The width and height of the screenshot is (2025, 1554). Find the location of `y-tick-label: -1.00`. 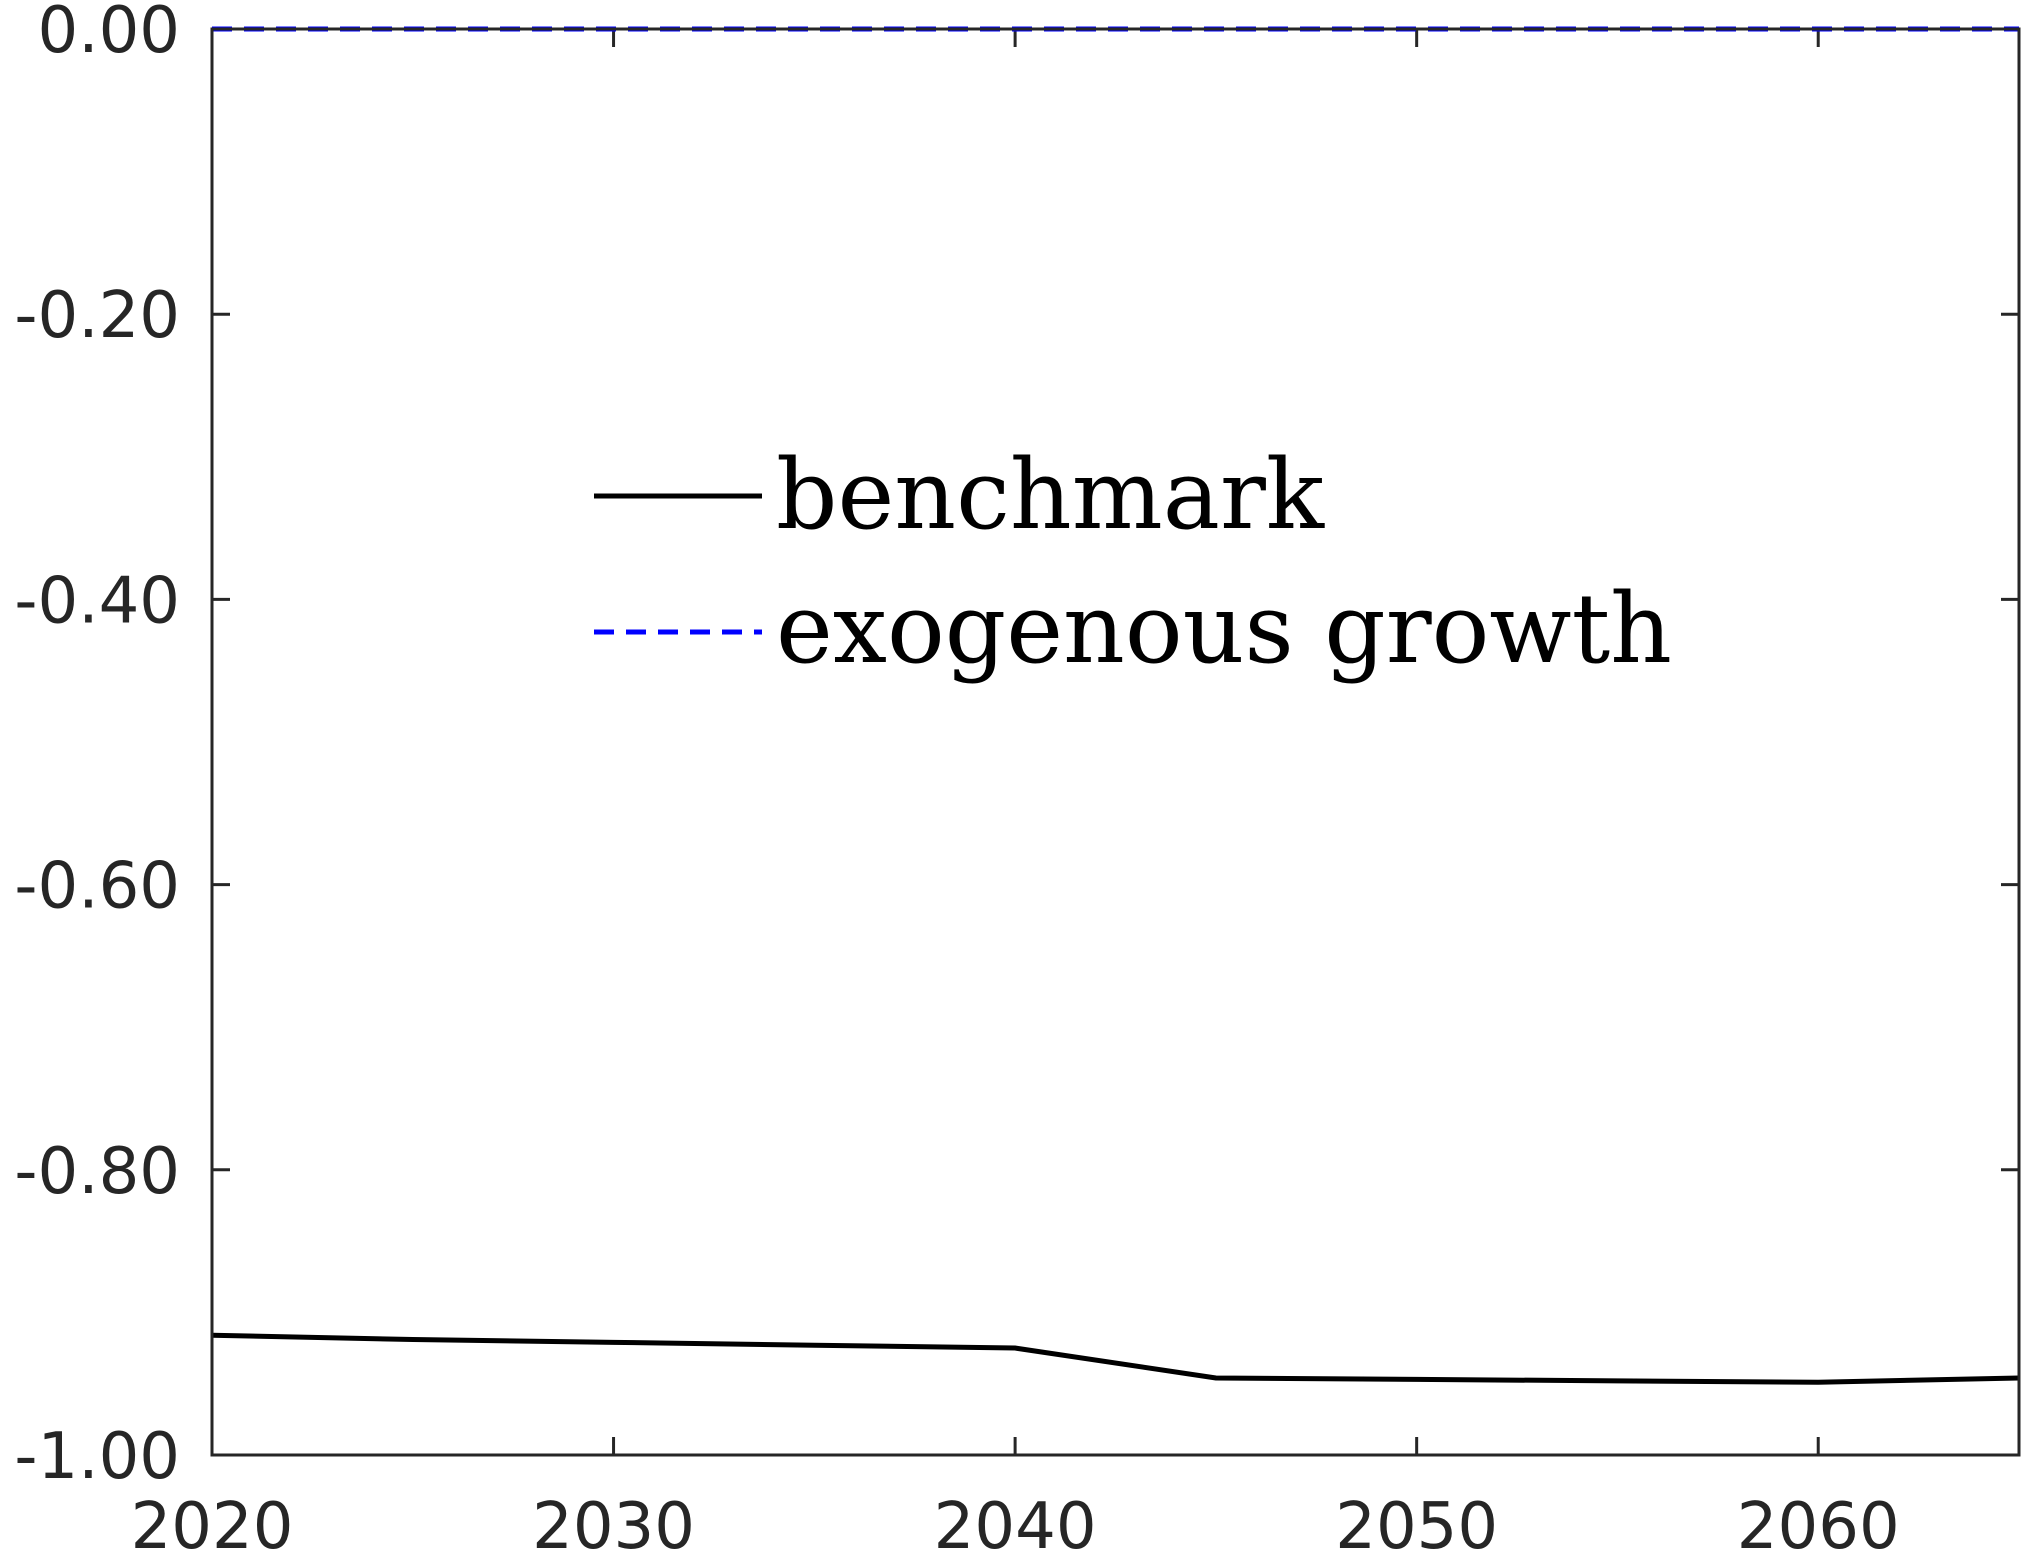

y-tick-label: -1.00 is located at coordinates (97, 1457).